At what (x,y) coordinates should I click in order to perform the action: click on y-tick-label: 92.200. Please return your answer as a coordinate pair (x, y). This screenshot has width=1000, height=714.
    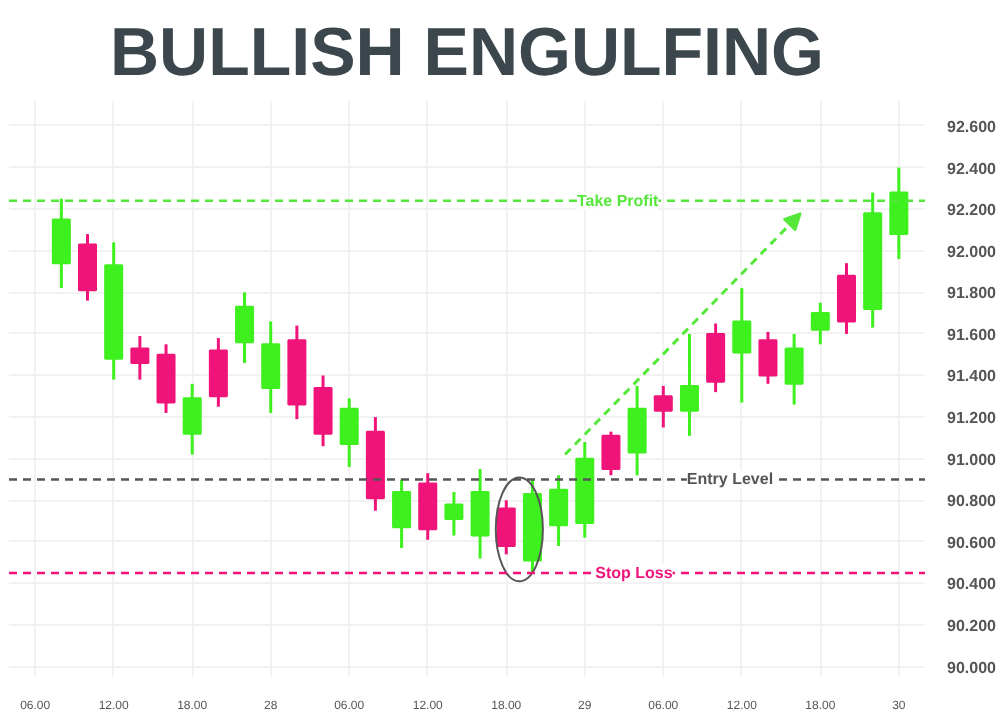
    Looking at the image, I should click on (972, 210).